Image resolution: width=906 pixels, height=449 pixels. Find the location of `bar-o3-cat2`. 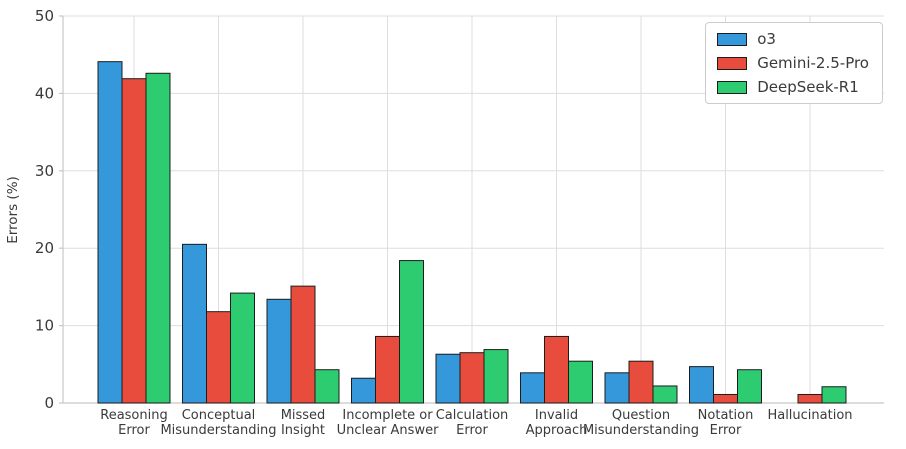

bar-o3-cat2 is located at coordinates (194, 323).